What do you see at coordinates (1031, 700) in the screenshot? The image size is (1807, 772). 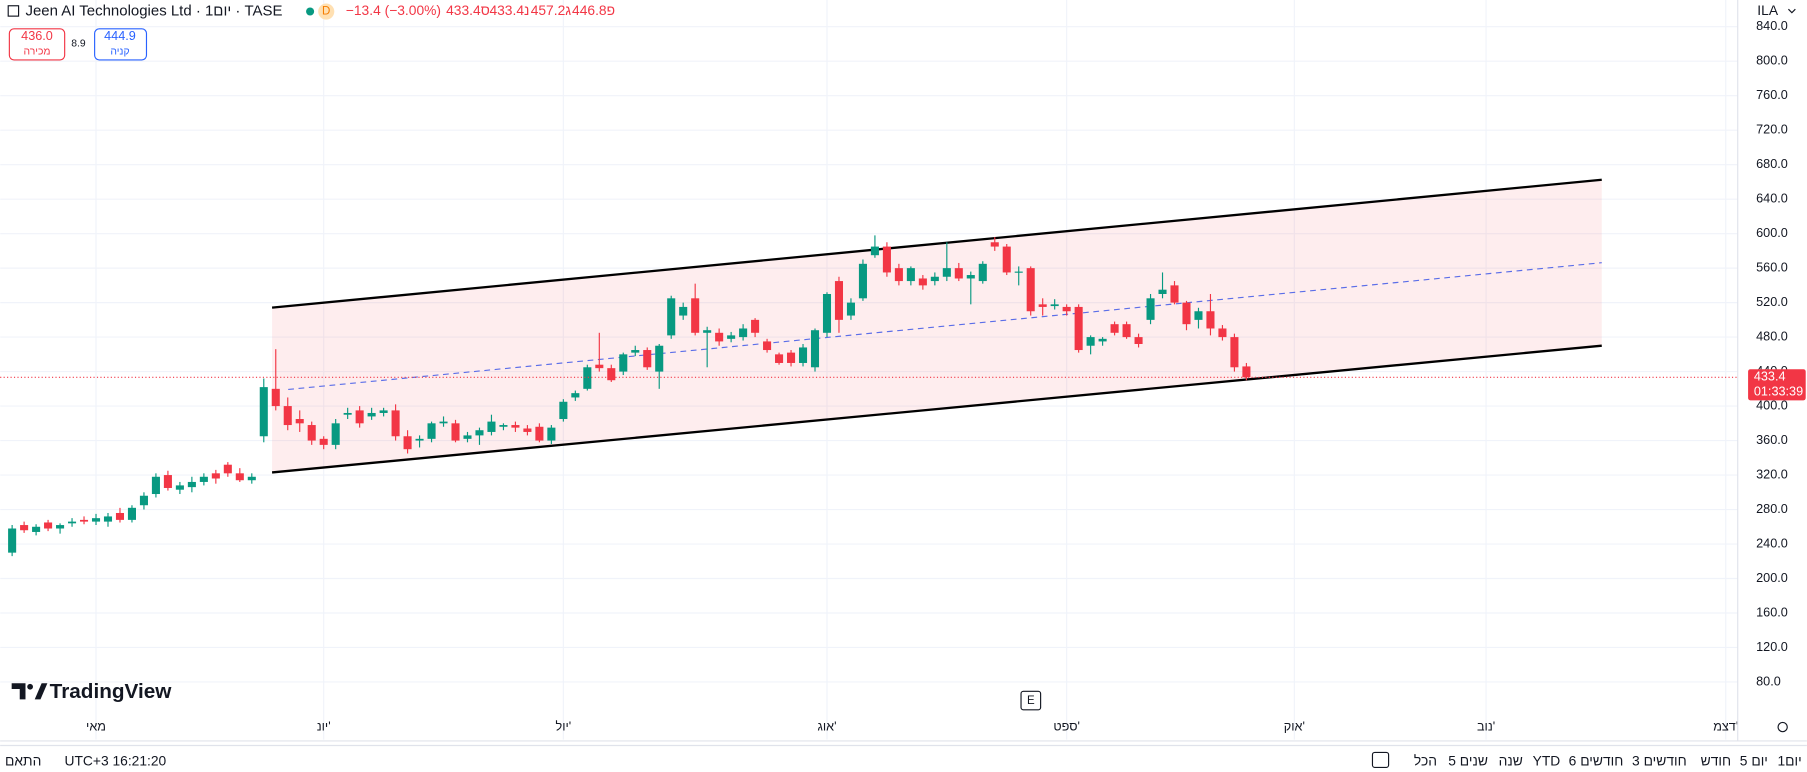 I see `event-marker-box` at bounding box center [1031, 700].